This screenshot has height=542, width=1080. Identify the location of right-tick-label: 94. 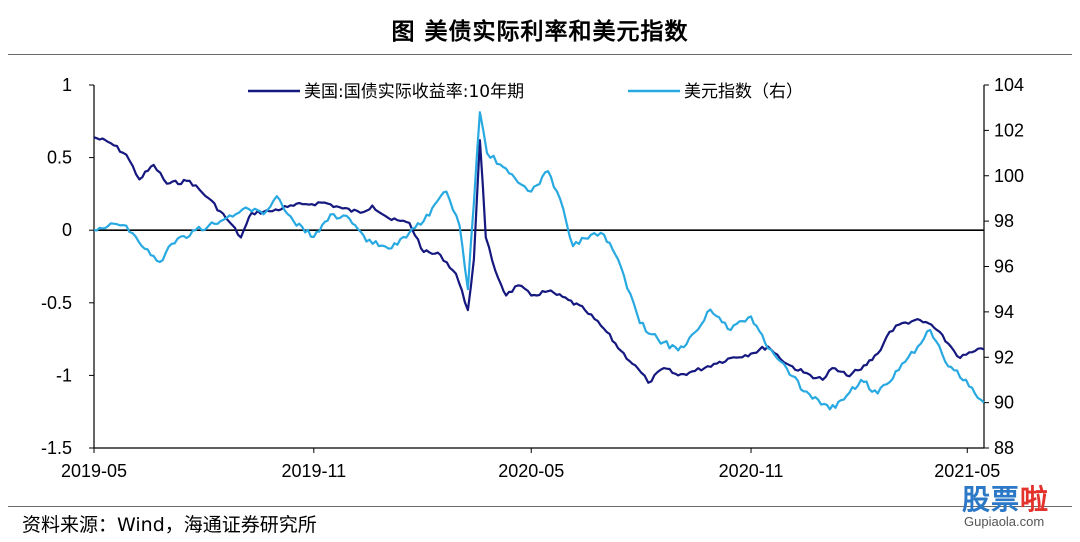
(1004, 312).